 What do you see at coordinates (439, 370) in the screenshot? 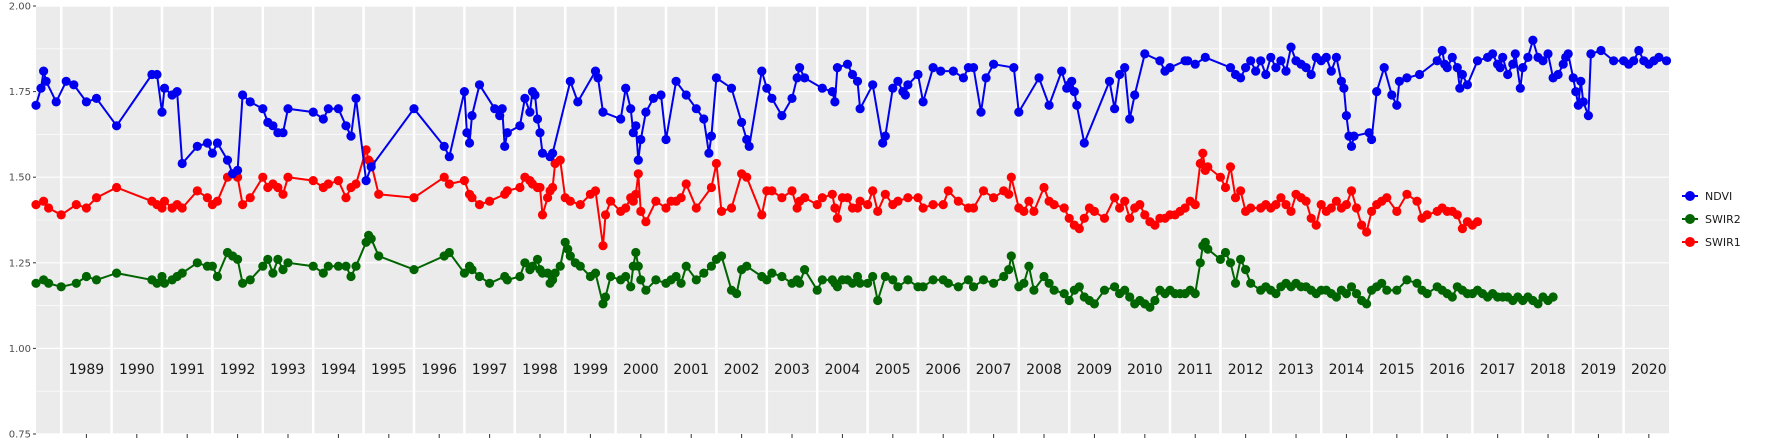
I see `year-label: 1996` at bounding box center [439, 370].